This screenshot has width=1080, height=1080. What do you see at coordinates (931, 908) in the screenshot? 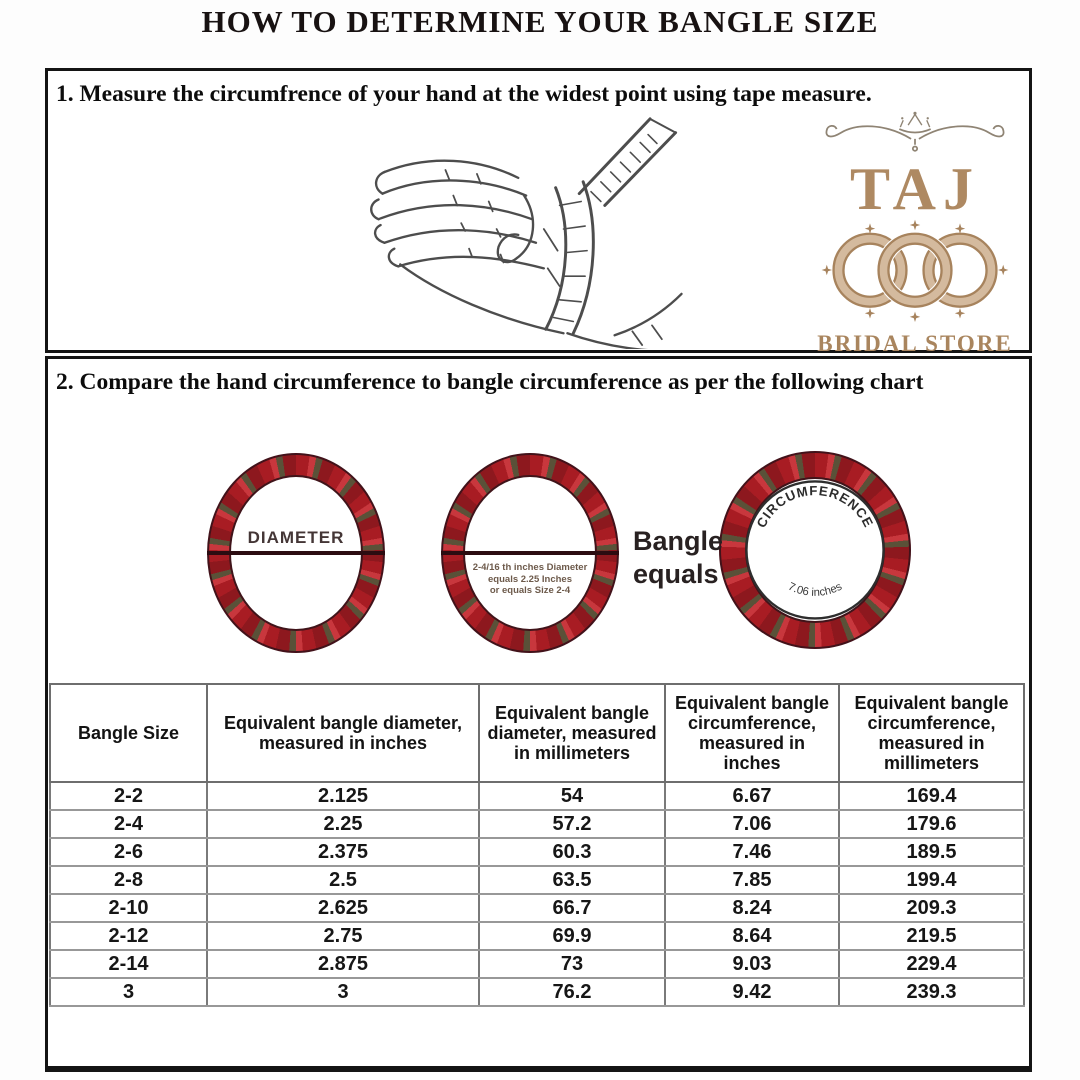
I see `table-cell: 209.3` at bounding box center [931, 908].